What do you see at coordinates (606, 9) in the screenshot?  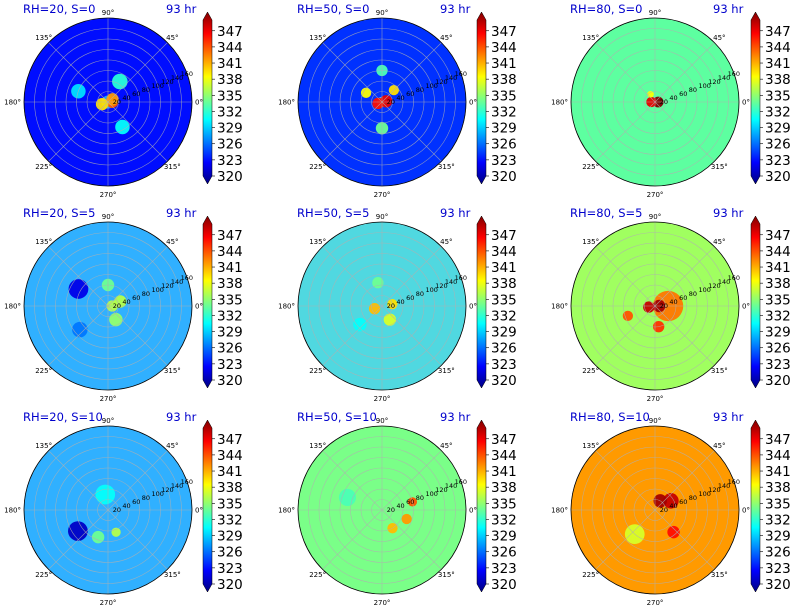 I see `panel-title: RH=80, S=0` at bounding box center [606, 9].